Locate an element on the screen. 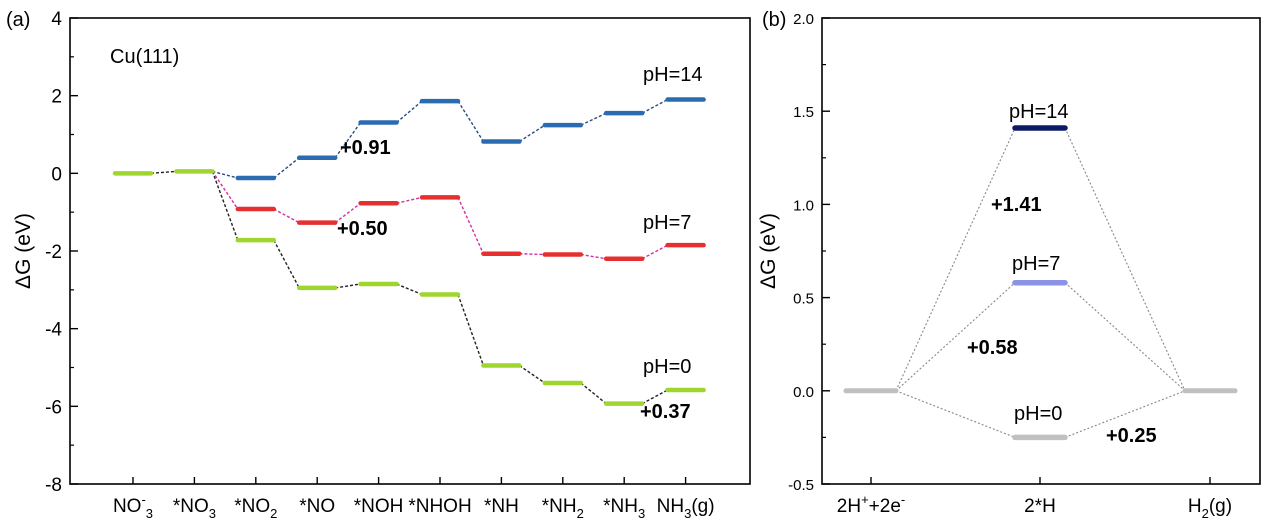  panel-a-xtick-label-3: *NO is located at coordinates (317, 506).